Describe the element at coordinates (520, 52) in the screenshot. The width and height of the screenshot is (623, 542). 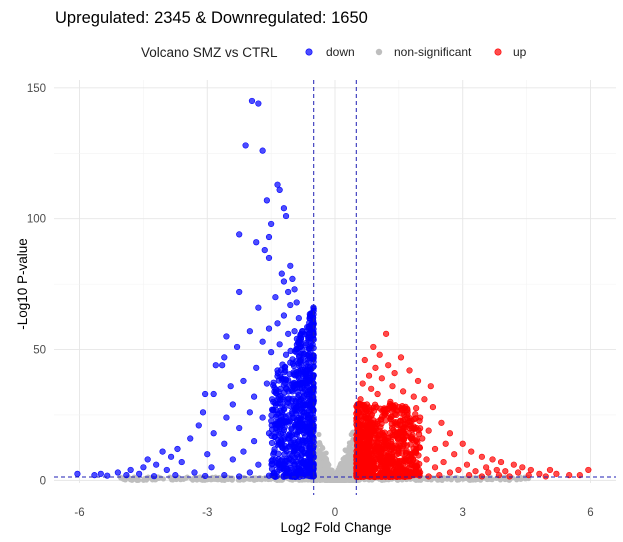
I see `legend-label-up: up` at that location.